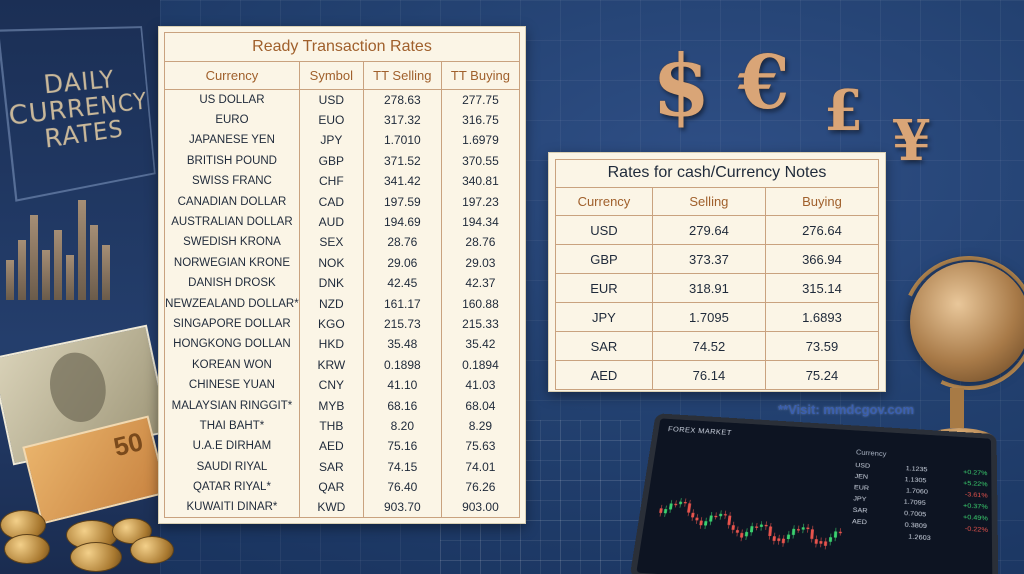  I want to click on column-header-buying: Buying, so click(822, 201).